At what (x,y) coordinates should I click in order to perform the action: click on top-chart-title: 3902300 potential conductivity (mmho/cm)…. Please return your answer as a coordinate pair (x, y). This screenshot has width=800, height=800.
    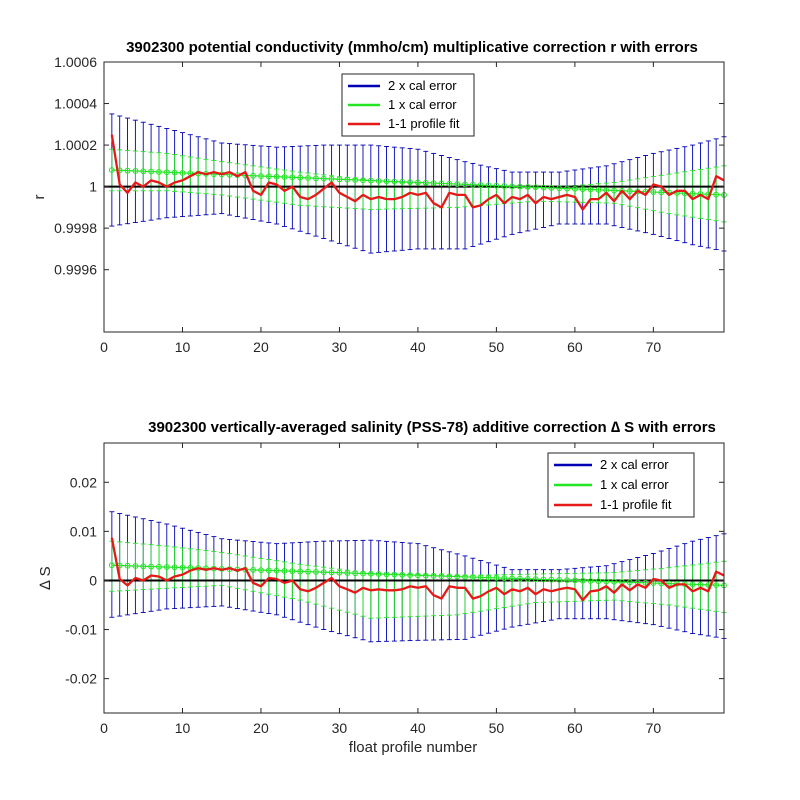
    Looking at the image, I should click on (412, 47).